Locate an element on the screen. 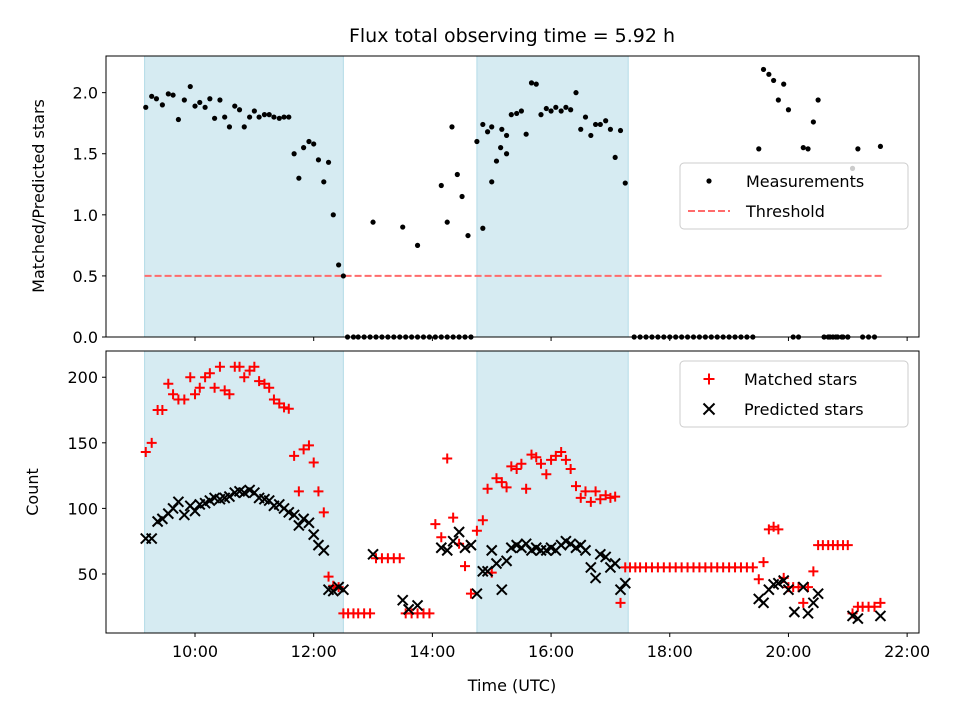  top-y-tick-label: 0.0 is located at coordinates (85, 337).